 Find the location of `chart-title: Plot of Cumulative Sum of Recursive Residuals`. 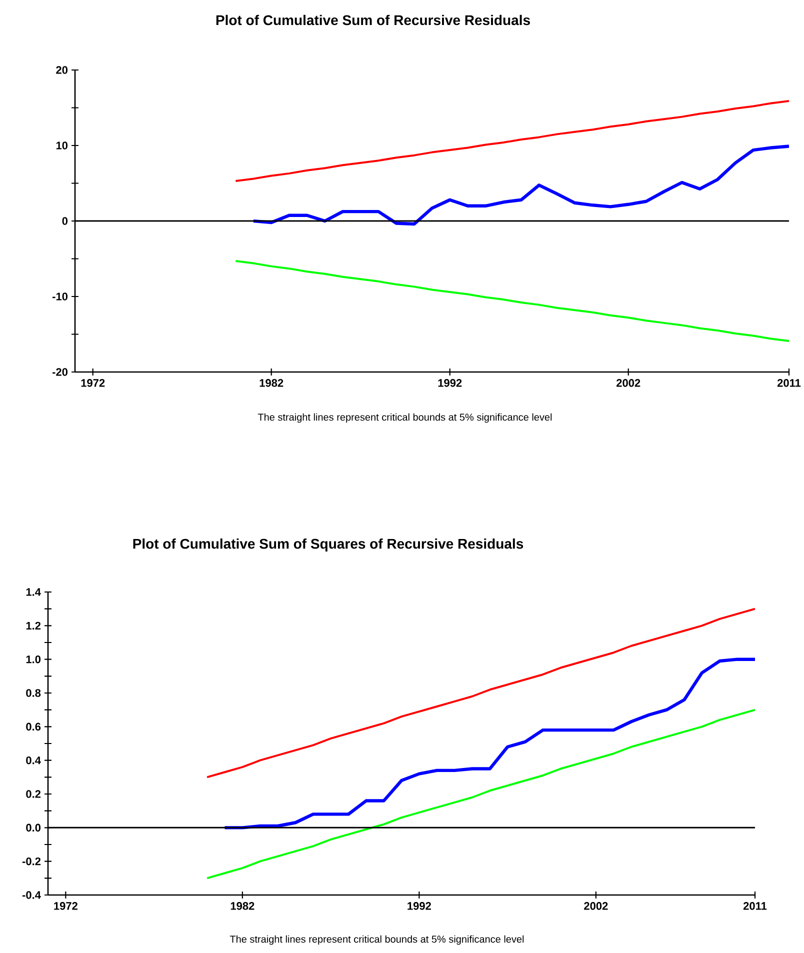

chart-title: Plot of Cumulative Sum of Recursive Residuals is located at coordinates (373, 20).